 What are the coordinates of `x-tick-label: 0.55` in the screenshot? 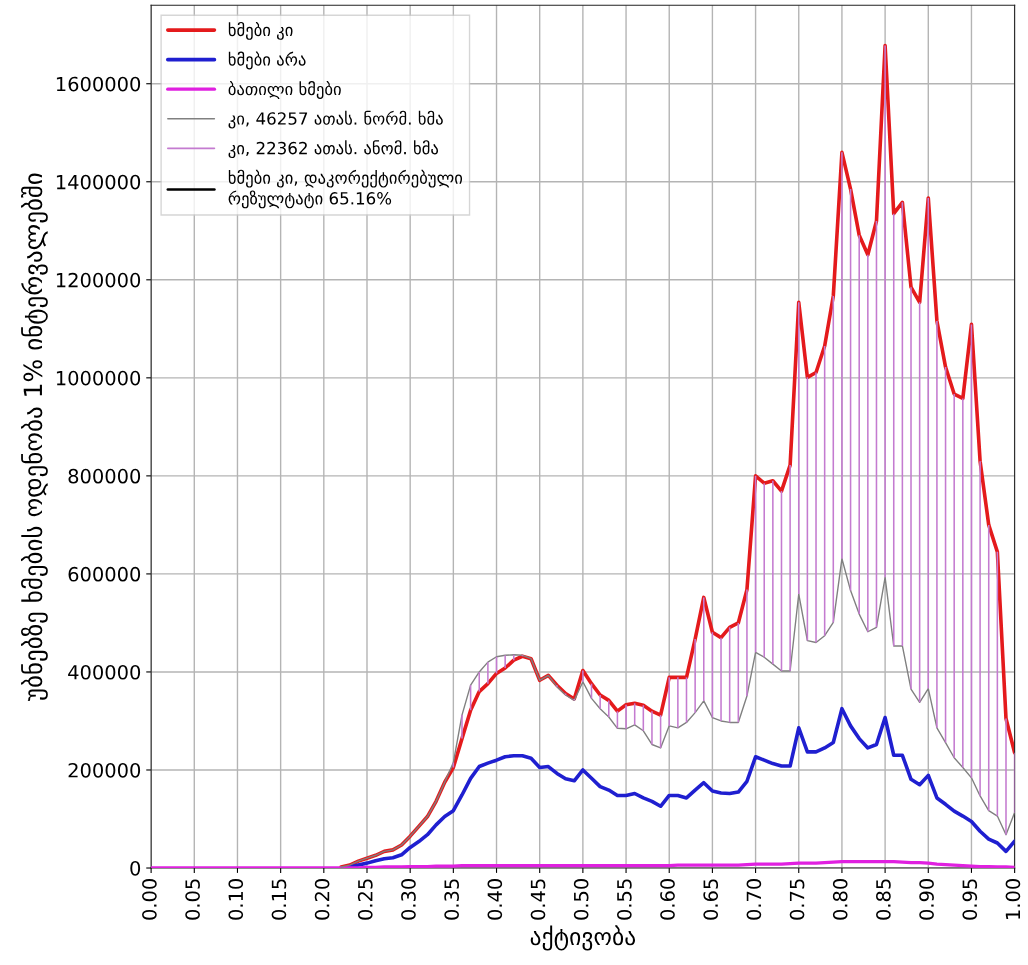 It's located at (624, 899).